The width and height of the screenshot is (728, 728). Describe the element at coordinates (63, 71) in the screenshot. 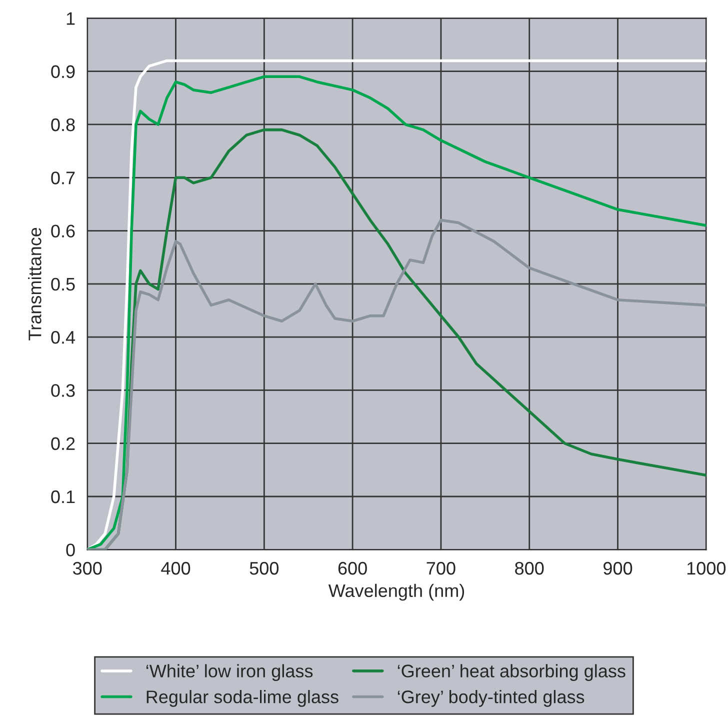

I see `y-tick-label: 0.9` at that location.